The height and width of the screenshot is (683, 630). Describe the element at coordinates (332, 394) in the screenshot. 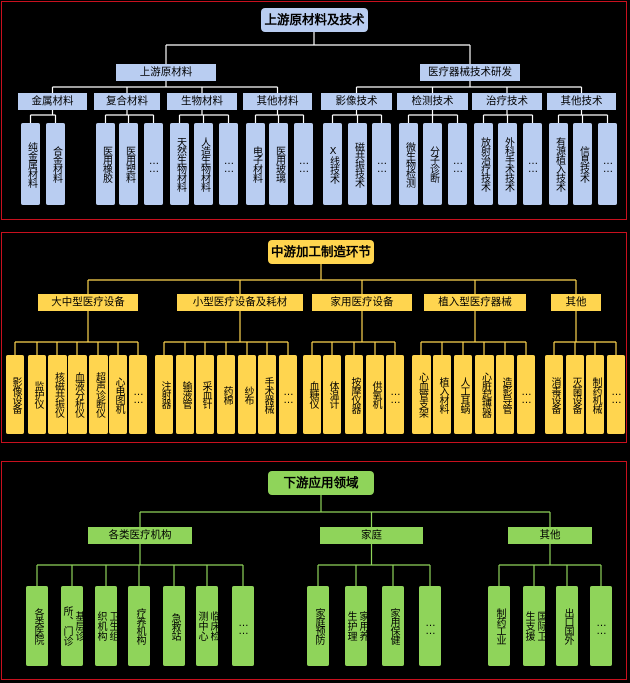

I see `leaf-node: 体温计` at that location.